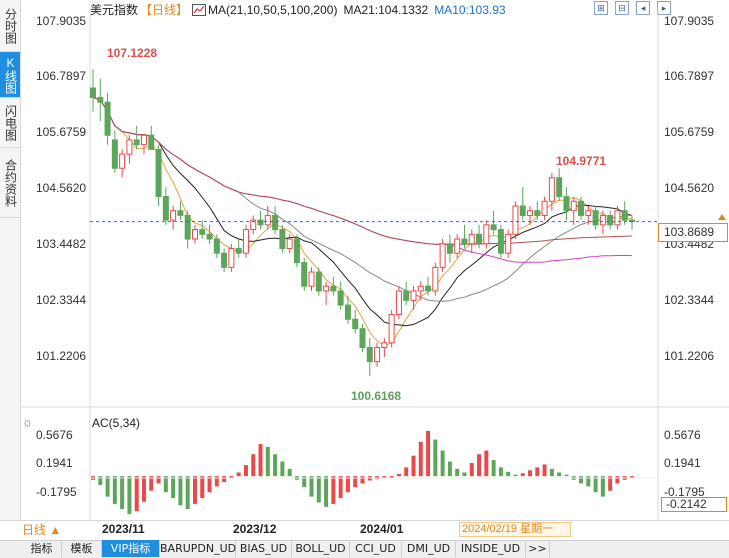 This screenshot has width=729, height=558. What do you see at coordinates (42, 548) in the screenshot?
I see `tab-indicators: 指标` at bounding box center [42, 548].